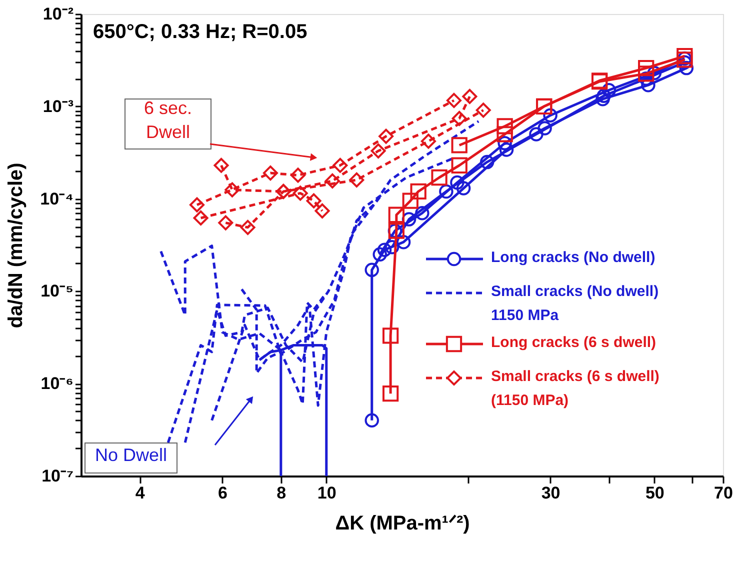 The height and width of the screenshot is (575, 756). What do you see at coordinates (168, 120) in the screenshot?
I see `annotation: 6 sec. Dwell` at bounding box center [168, 120].